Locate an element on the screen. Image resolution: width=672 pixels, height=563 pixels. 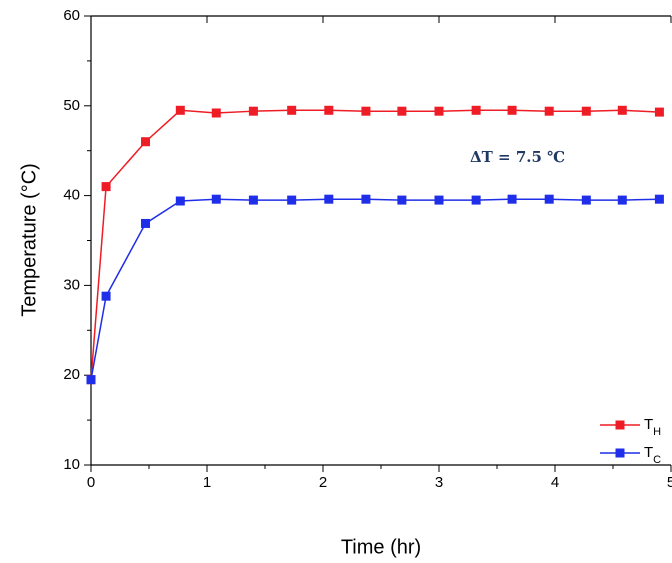
x-tick-label: 0 is located at coordinates (91, 482).